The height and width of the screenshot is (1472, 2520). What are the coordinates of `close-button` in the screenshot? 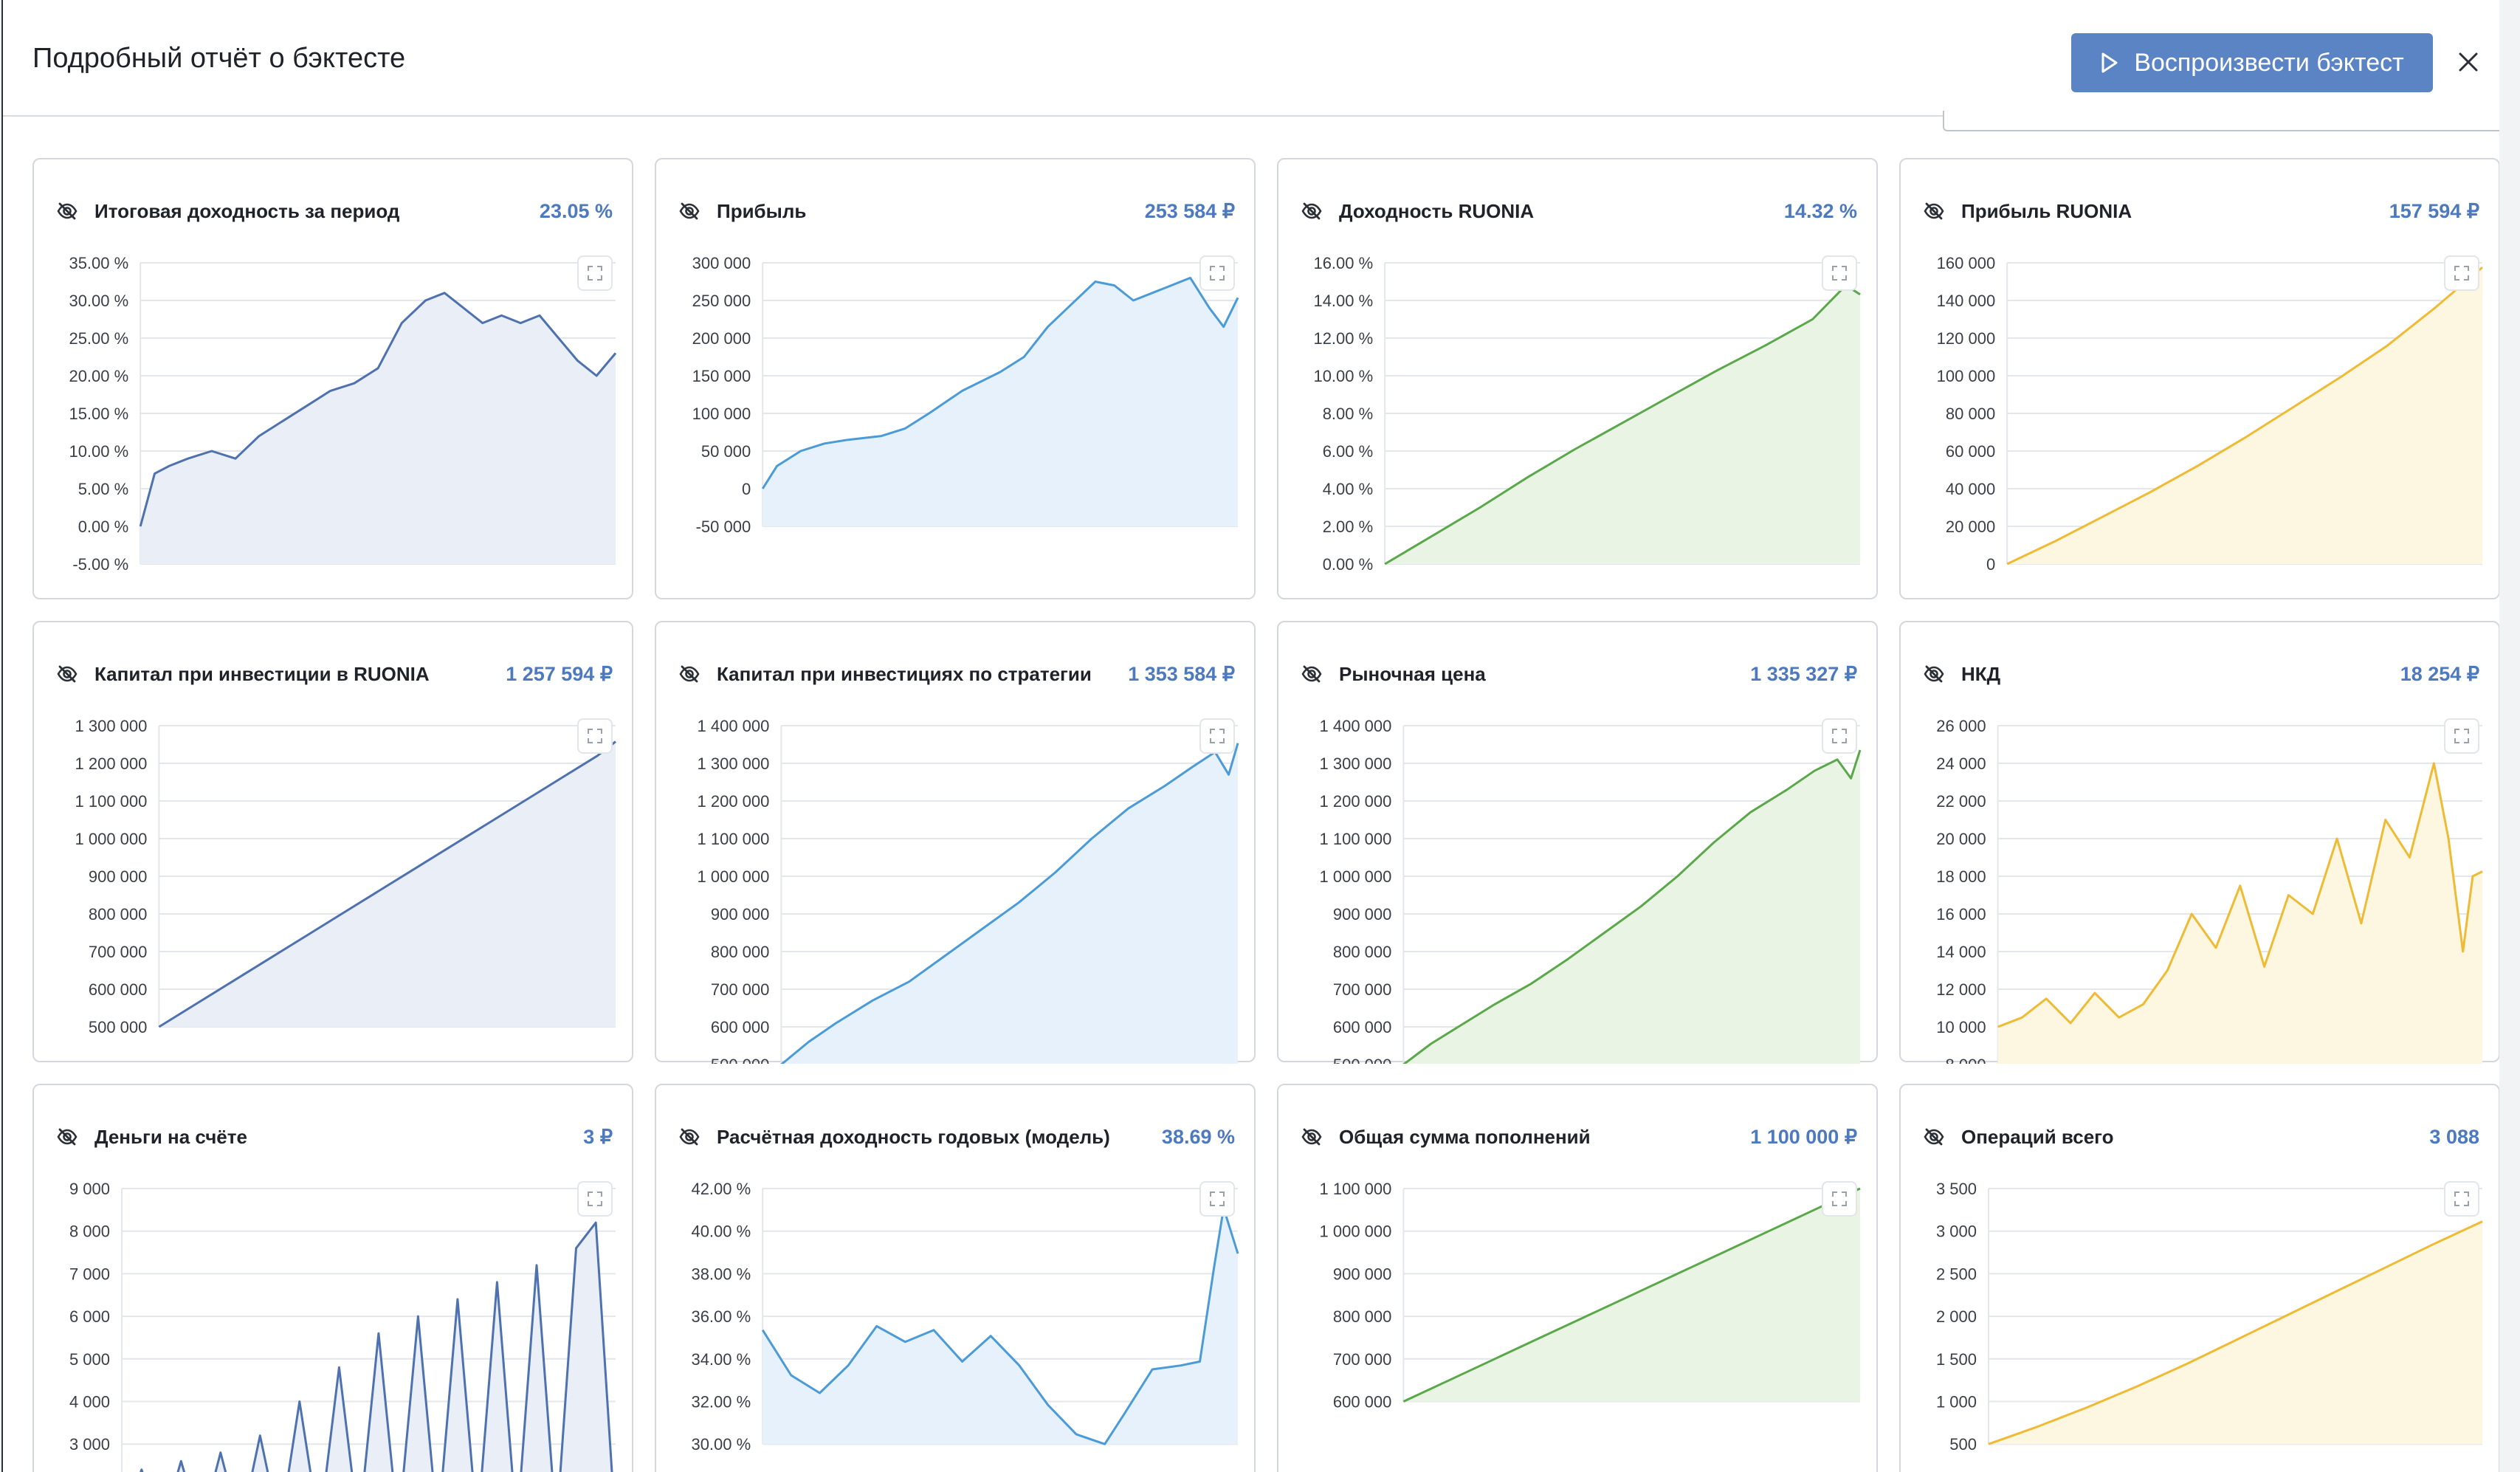 It's located at (2468, 62).